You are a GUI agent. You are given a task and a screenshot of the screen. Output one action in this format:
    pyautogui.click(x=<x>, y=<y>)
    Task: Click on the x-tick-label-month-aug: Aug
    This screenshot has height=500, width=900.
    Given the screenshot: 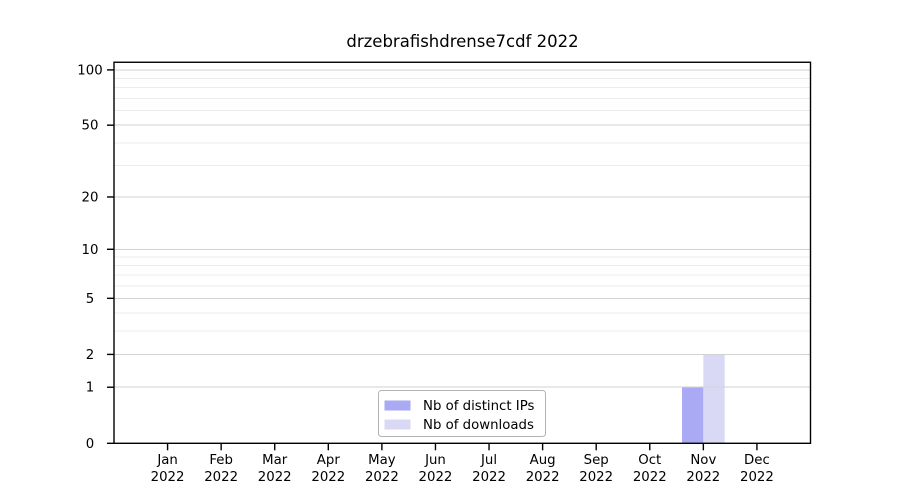 What is the action you would take?
    pyautogui.click(x=543, y=460)
    